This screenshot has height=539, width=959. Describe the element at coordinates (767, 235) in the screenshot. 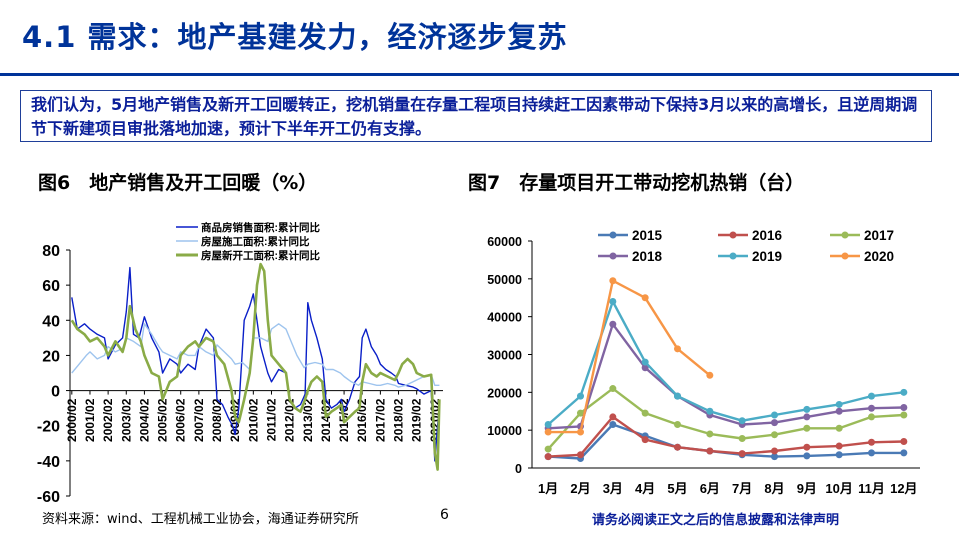

I see `legend-label: 2016` at that location.